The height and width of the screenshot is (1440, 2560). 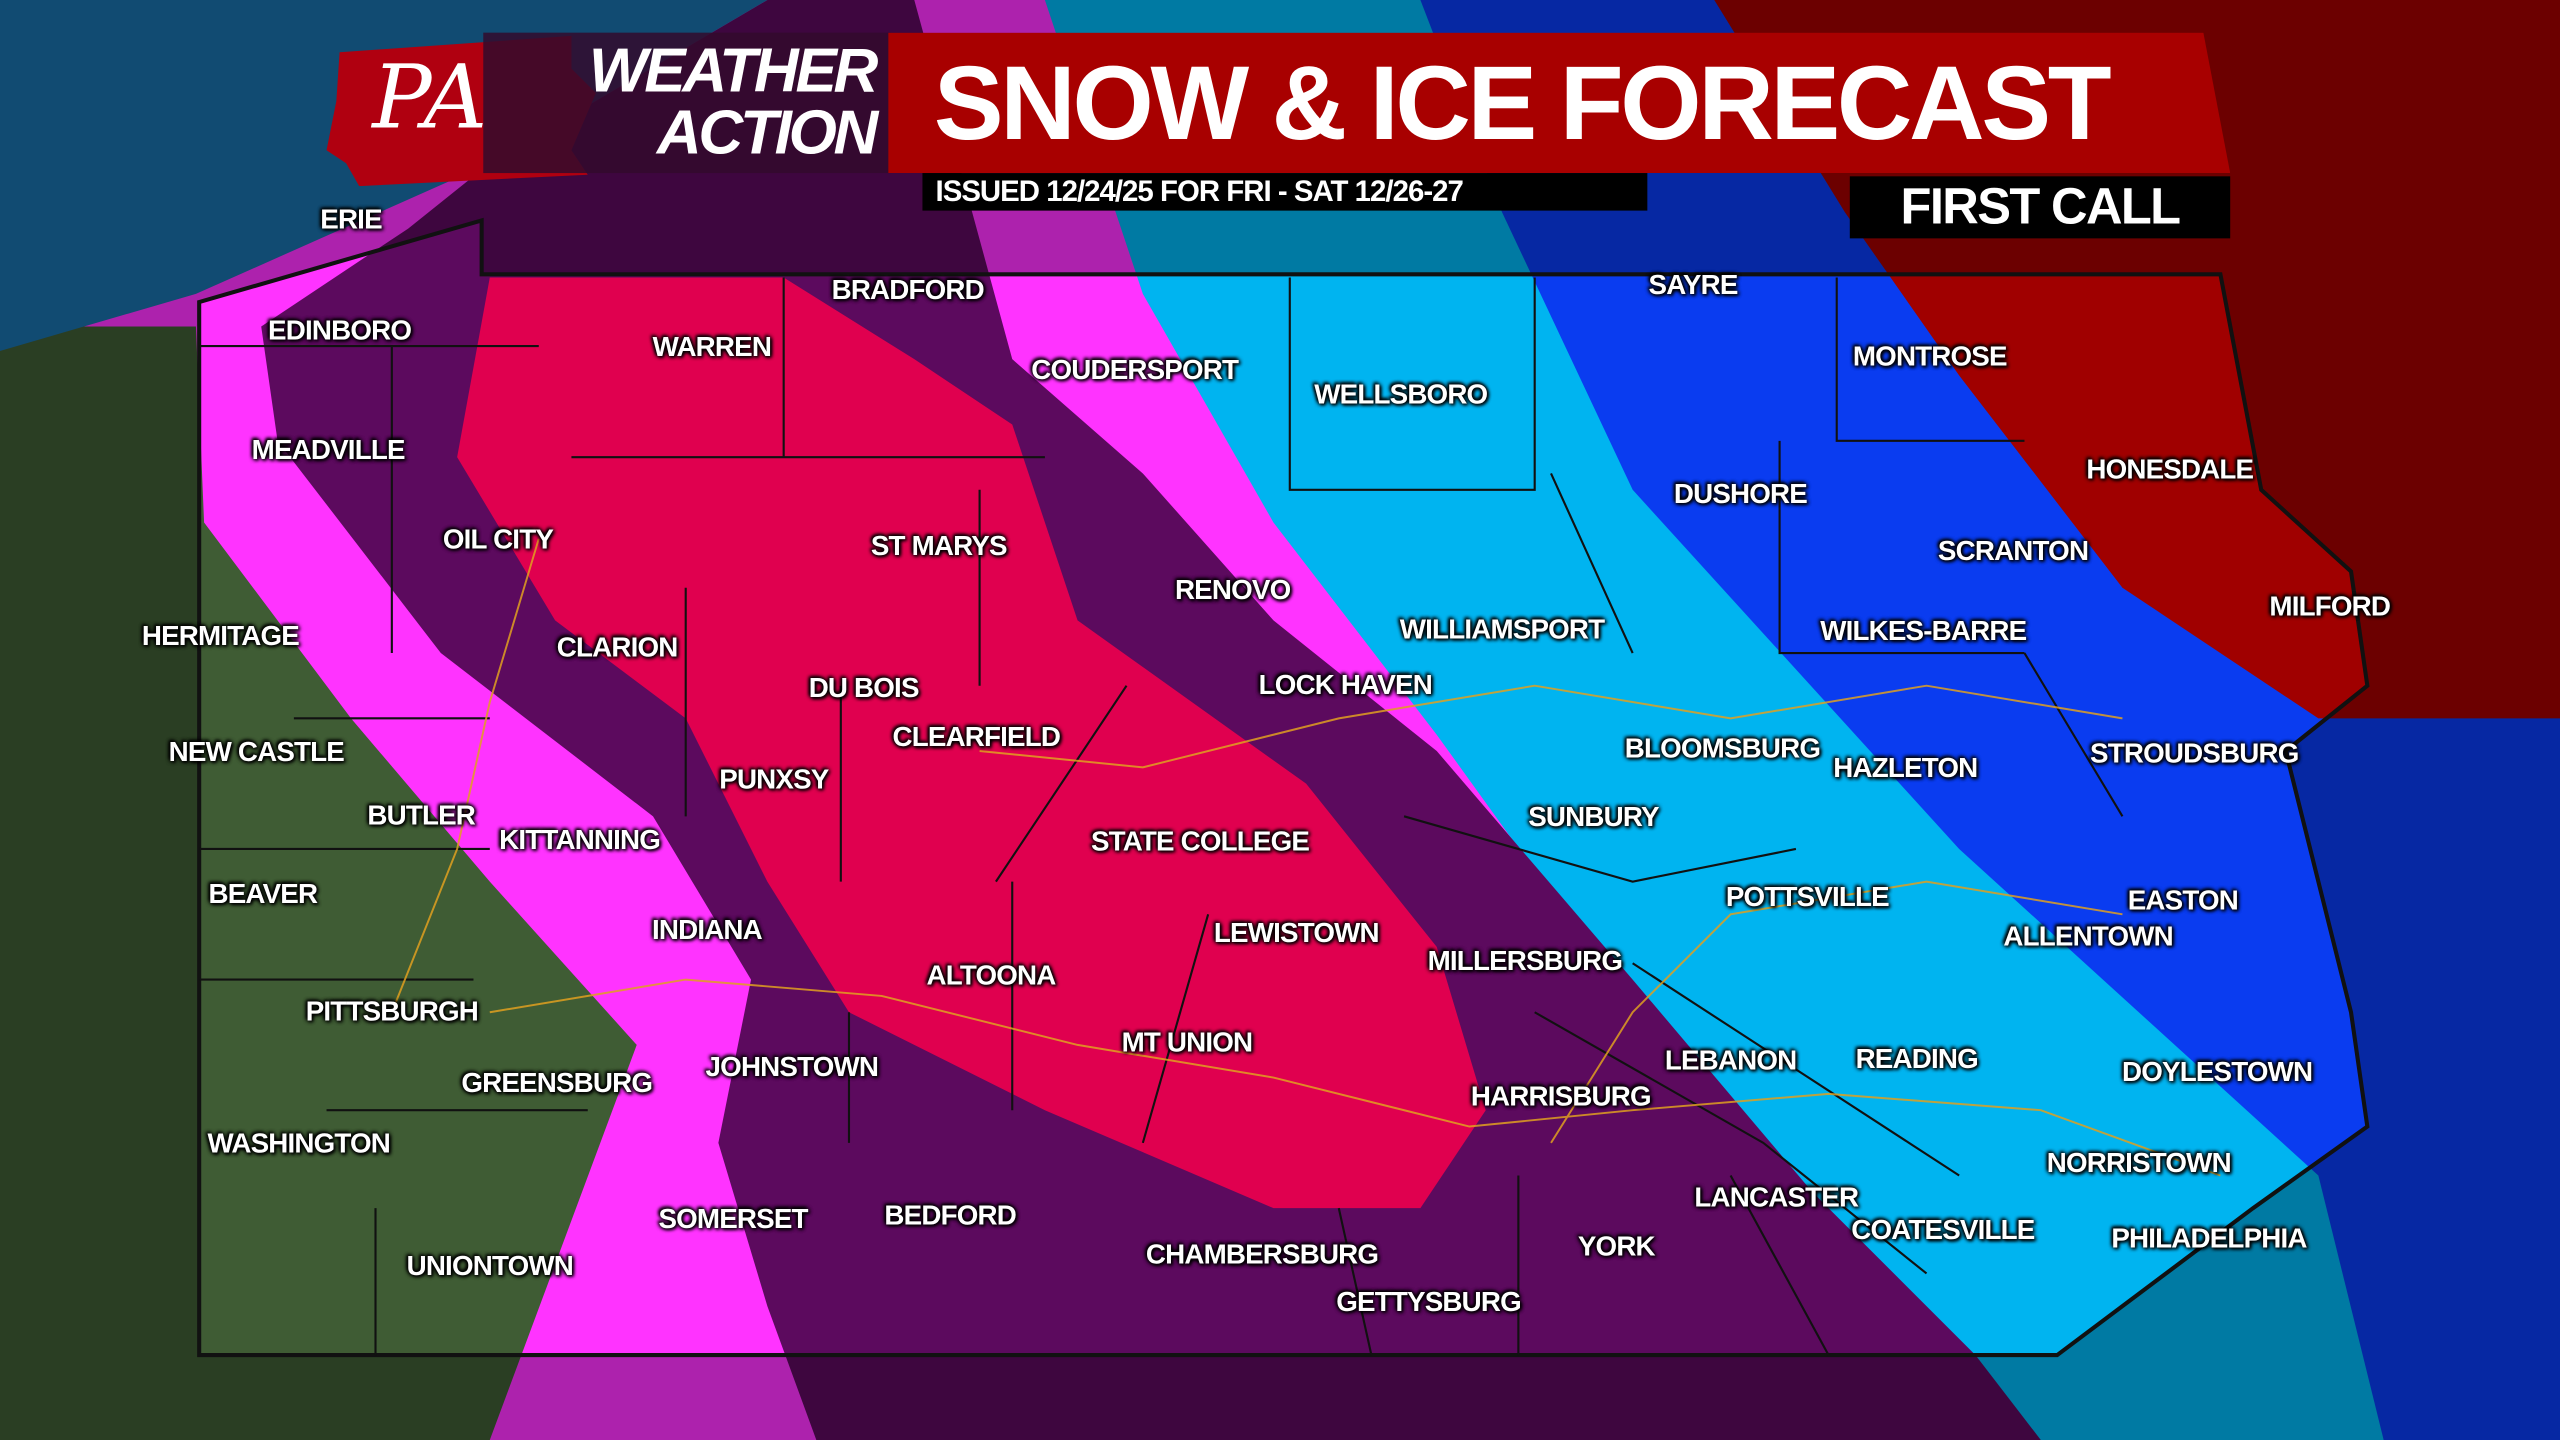 What do you see at coordinates (774, 780) in the screenshot?
I see `city-label: PUNXSY` at bounding box center [774, 780].